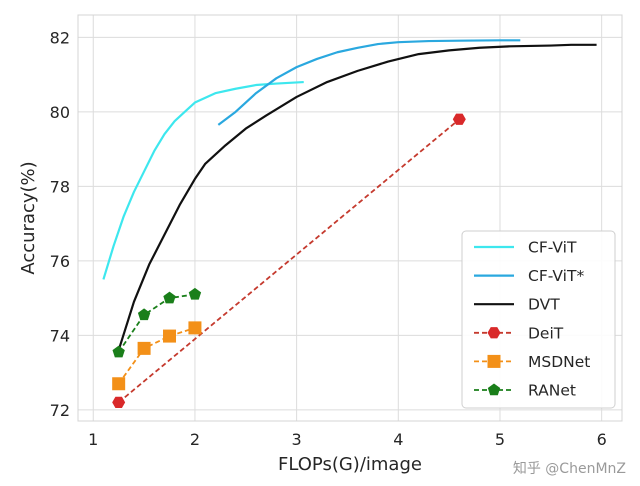 This screenshot has height=486, width=640. Describe the element at coordinates (60, 261) in the screenshot. I see `y-tick-label: 76` at that location.